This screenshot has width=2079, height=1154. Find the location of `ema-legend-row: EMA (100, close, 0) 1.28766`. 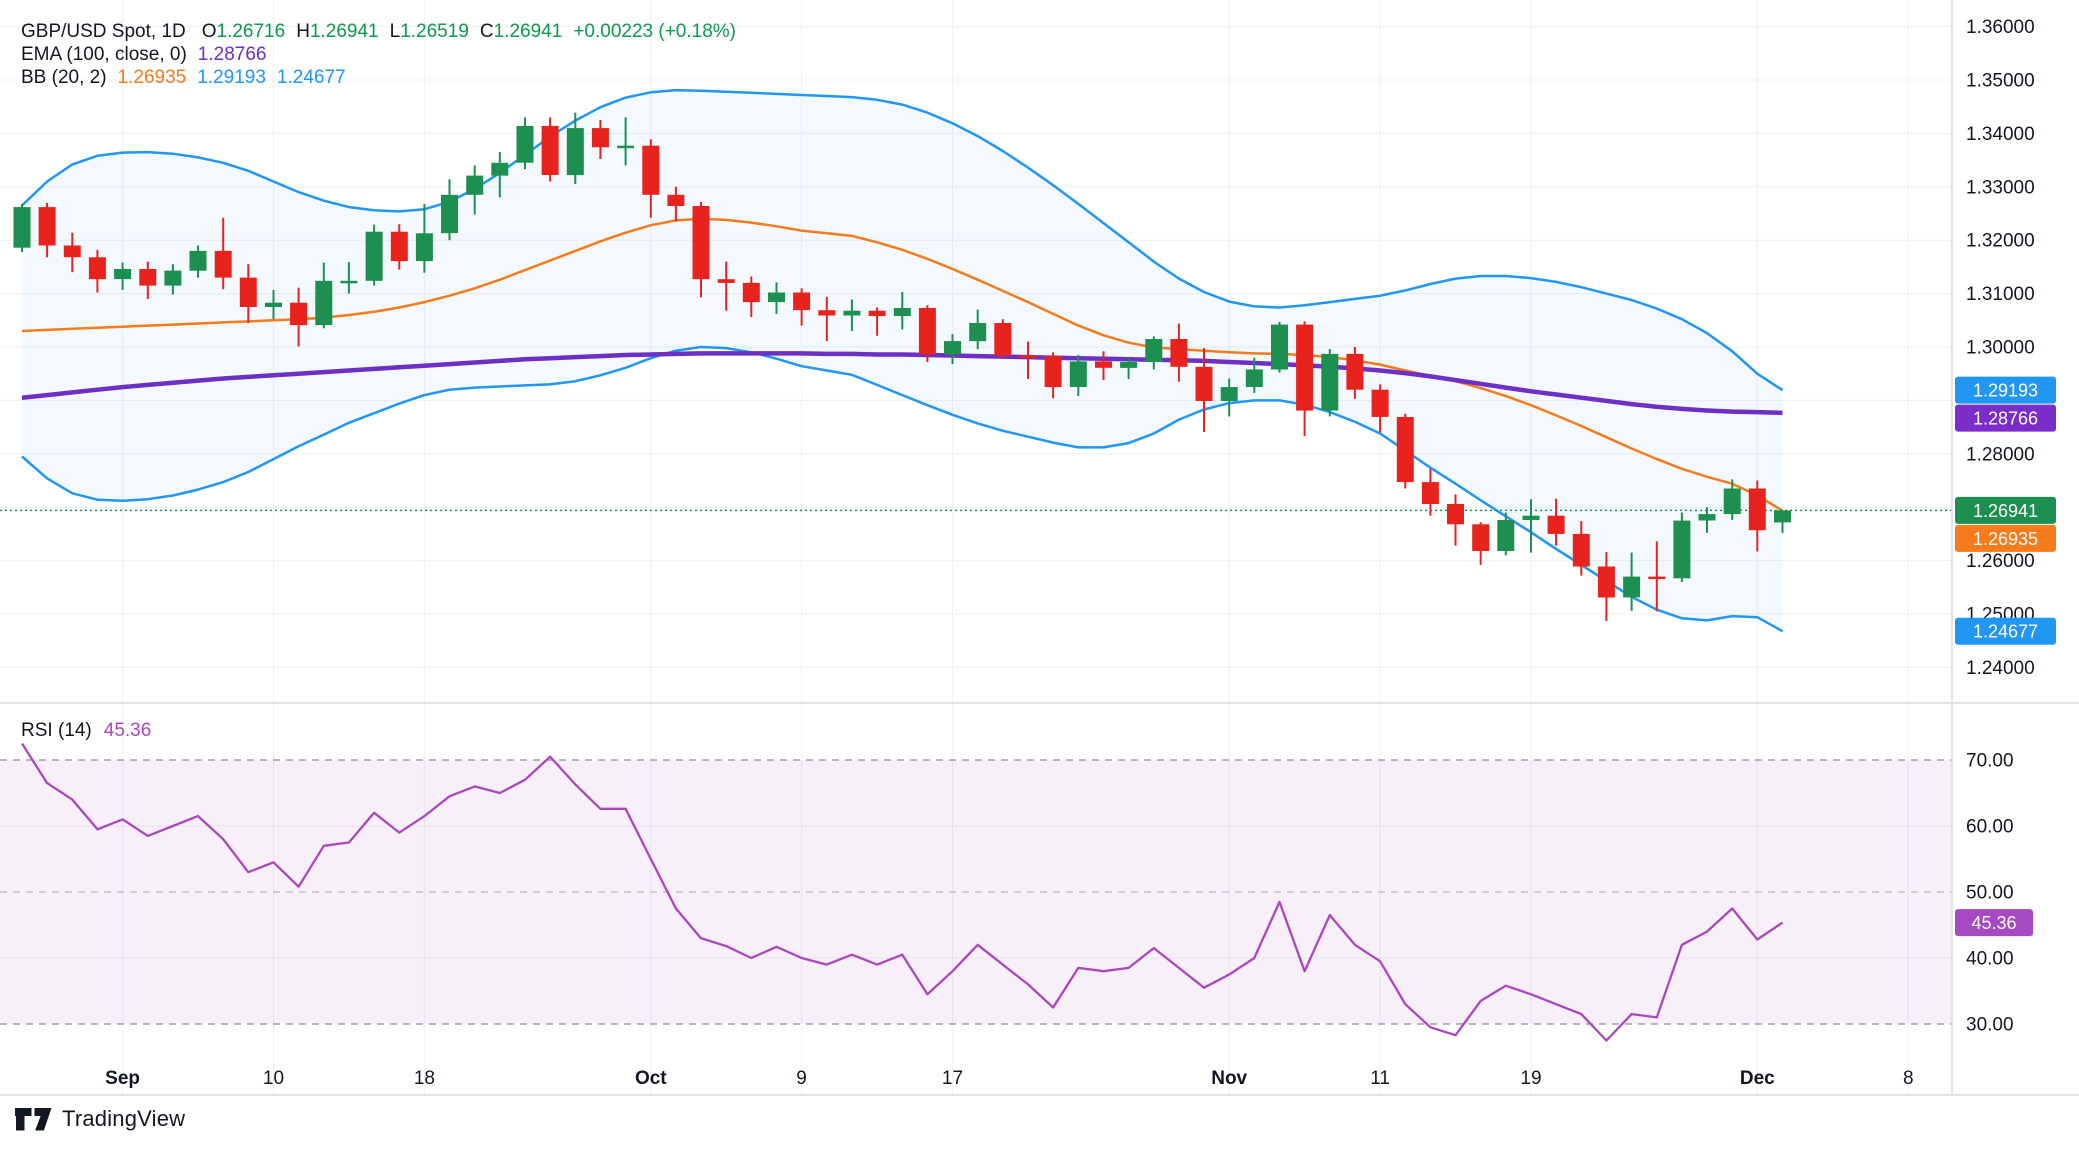

ema-legend-row: EMA (100, close, 0) 1.28766 is located at coordinates (378, 54).